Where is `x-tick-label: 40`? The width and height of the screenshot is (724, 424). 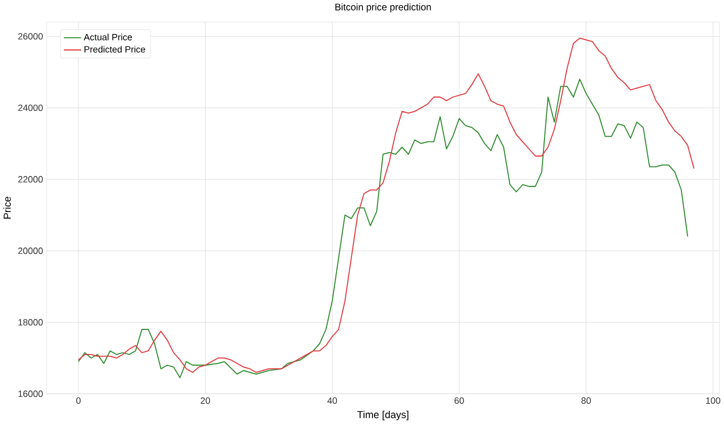 x-tick-label: 40 is located at coordinates (332, 401).